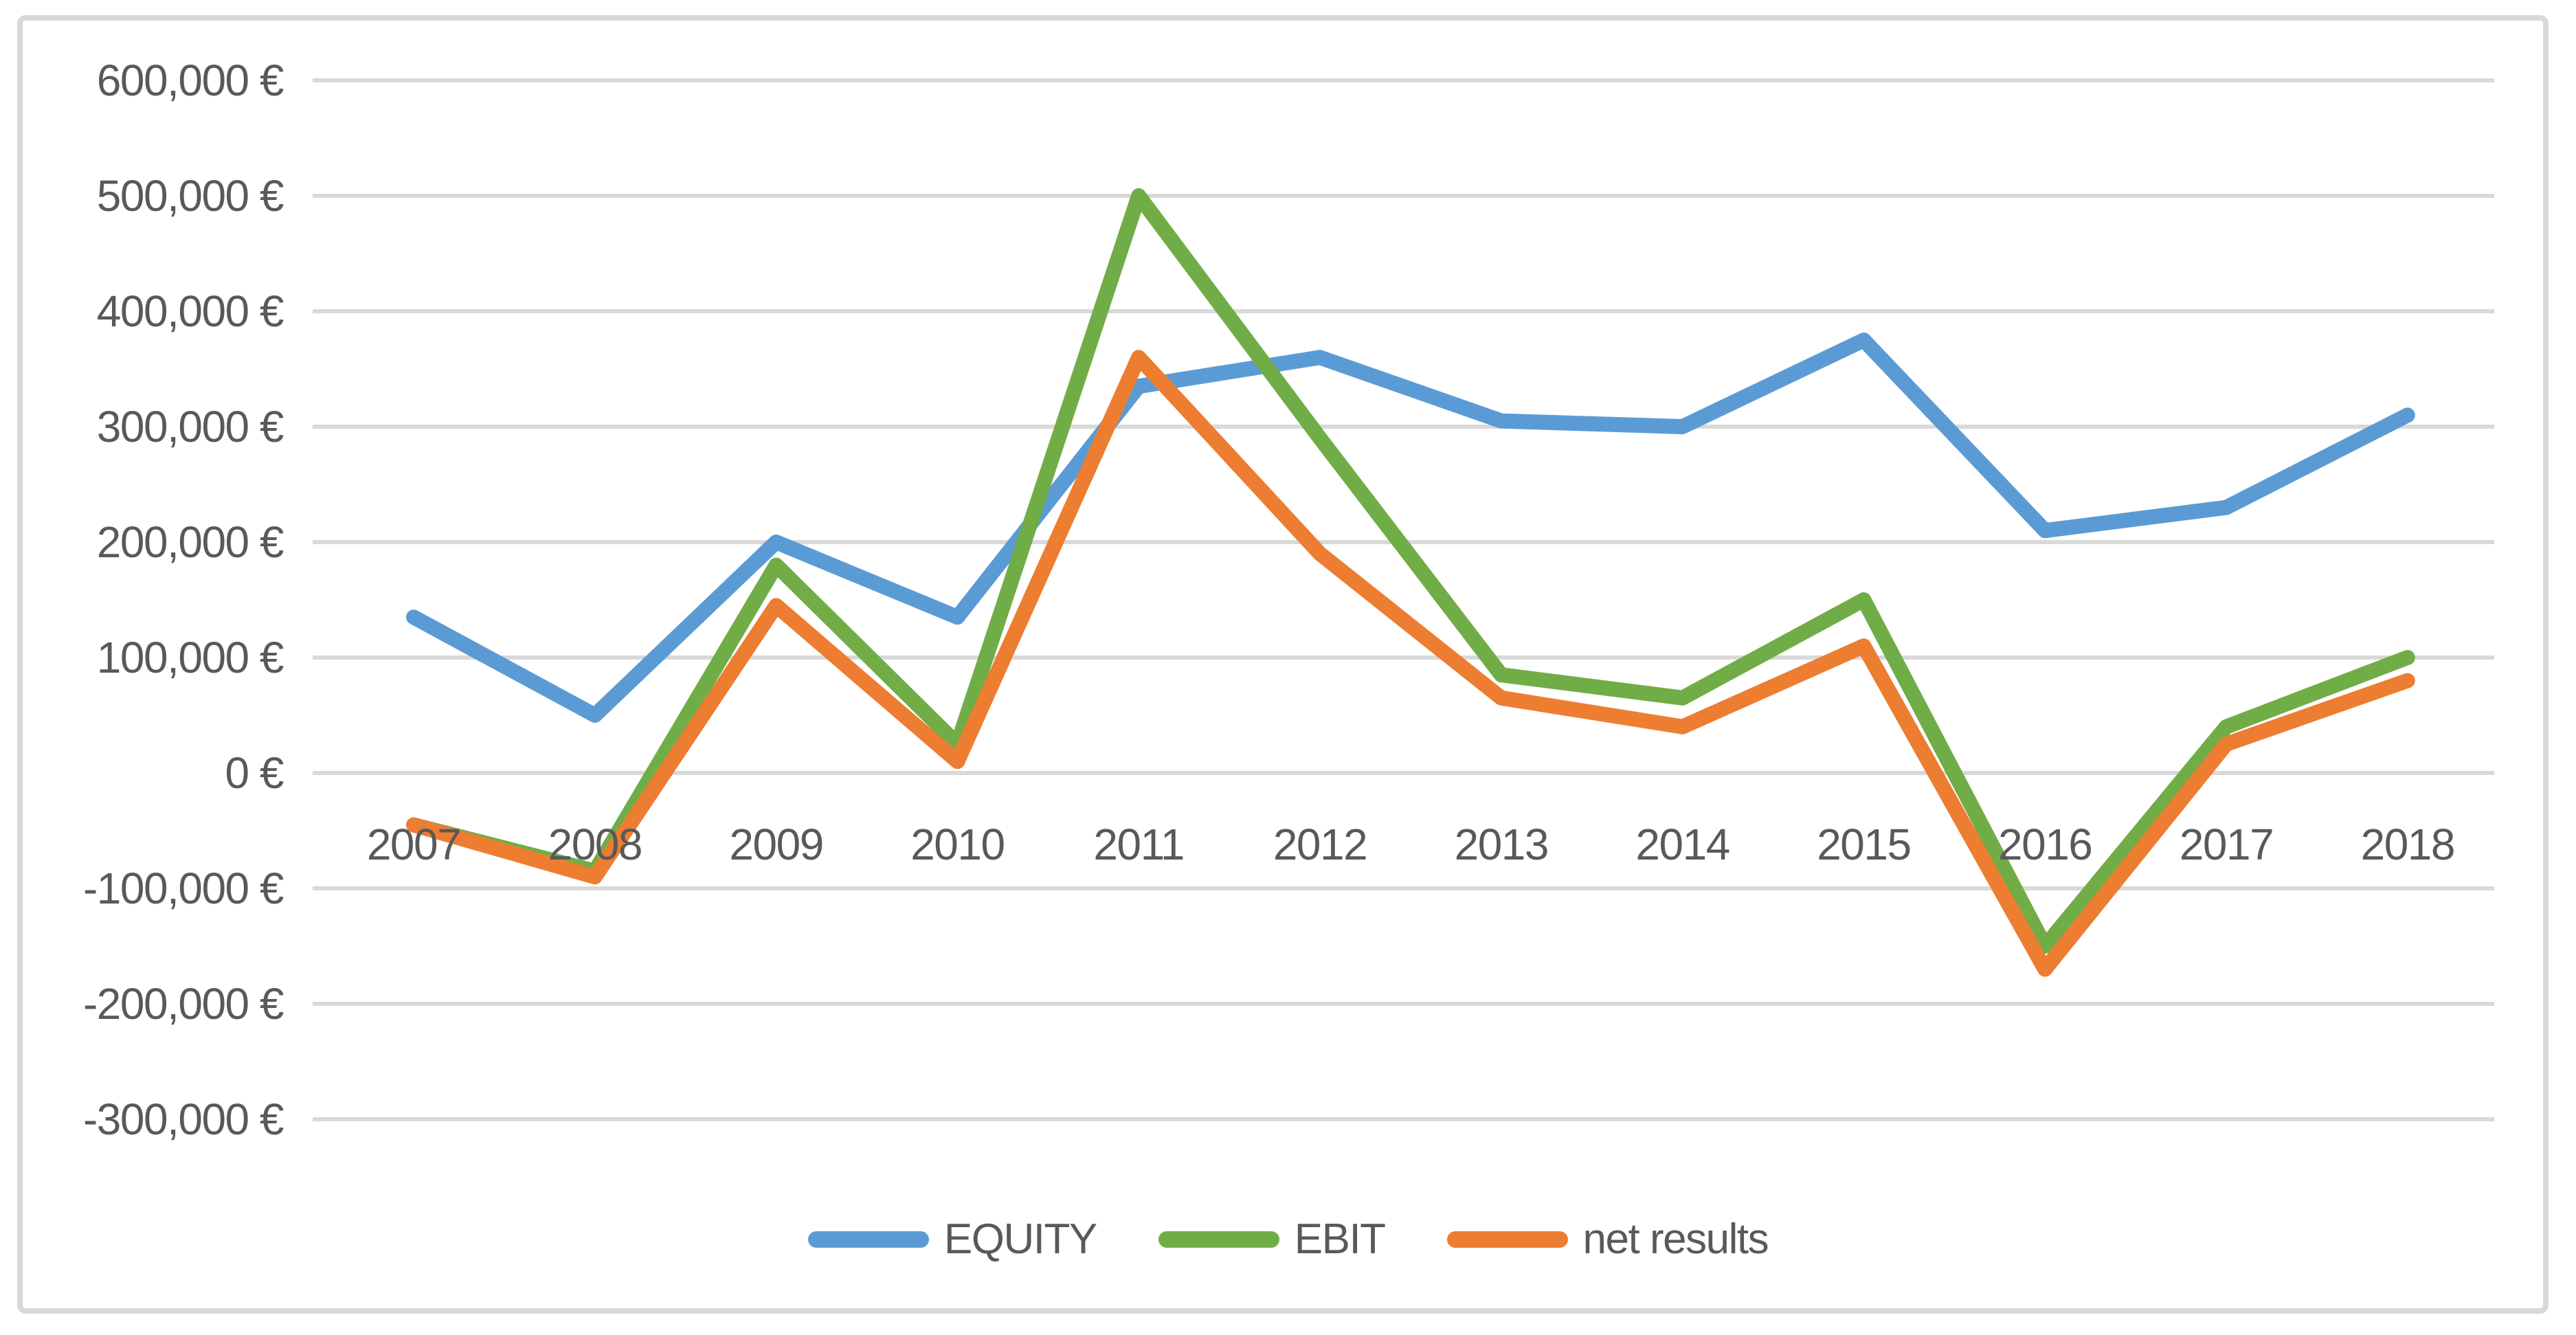 This screenshot has height=1335, width=2576. I want to click on y-tick-label: -300,000 €, so click(183, 1120).